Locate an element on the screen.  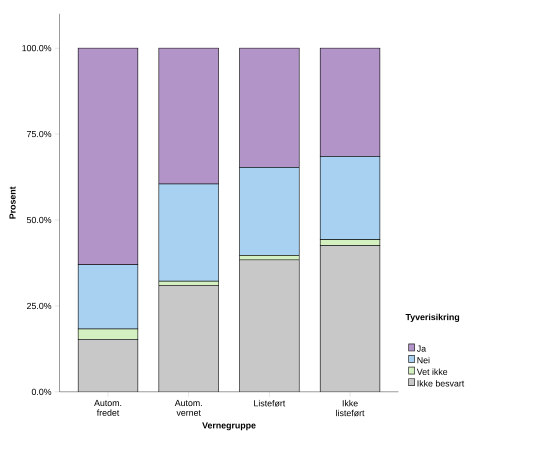
y-tick-label: 25.0% is located at coordinates (39, 306).